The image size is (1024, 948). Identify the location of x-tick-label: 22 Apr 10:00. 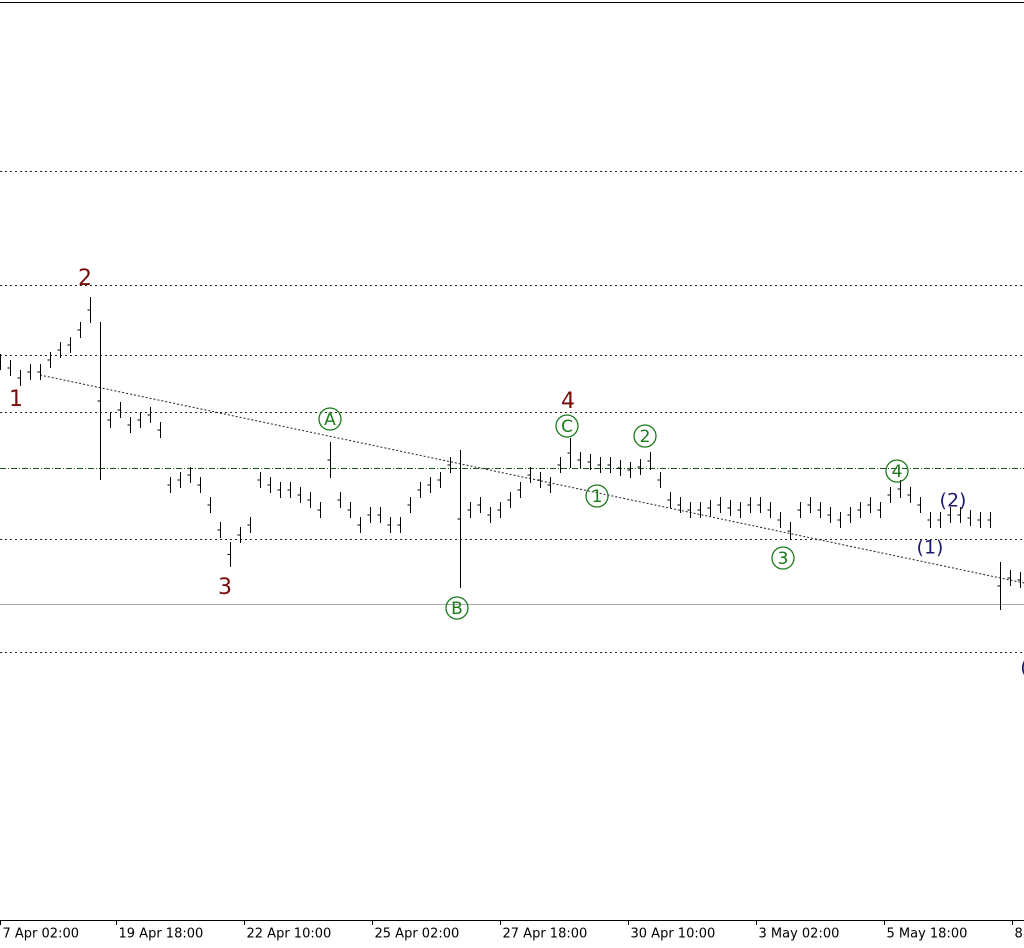
(289, 934).